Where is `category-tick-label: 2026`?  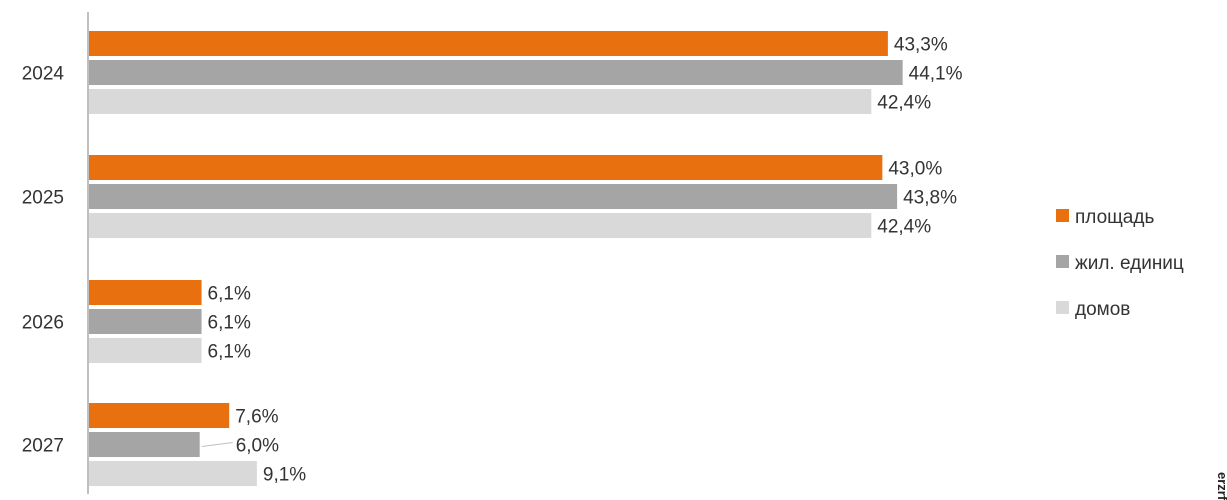 category-tick-label: 2026 is located at coordinates (43, 323).